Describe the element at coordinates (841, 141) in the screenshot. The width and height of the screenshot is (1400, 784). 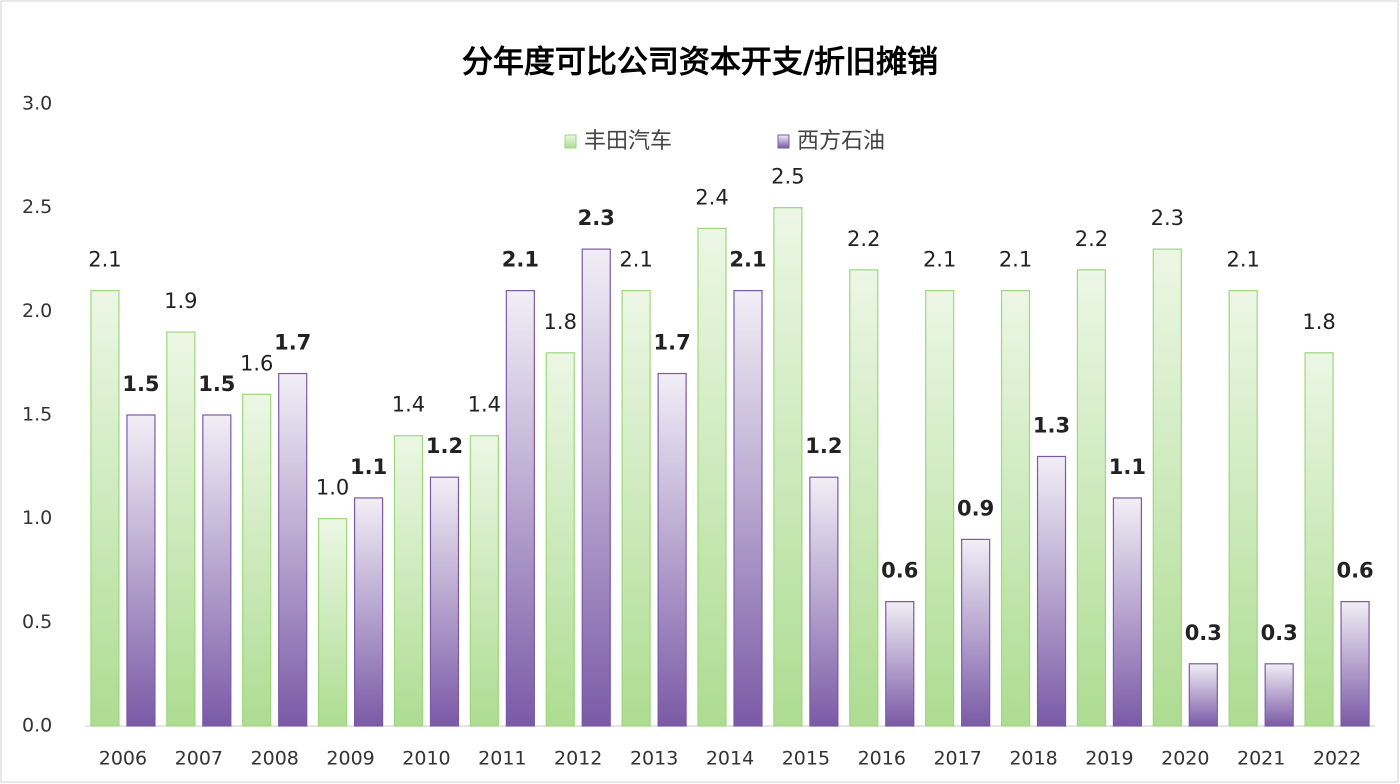
I see `legend-label: 西方石油` at that location.